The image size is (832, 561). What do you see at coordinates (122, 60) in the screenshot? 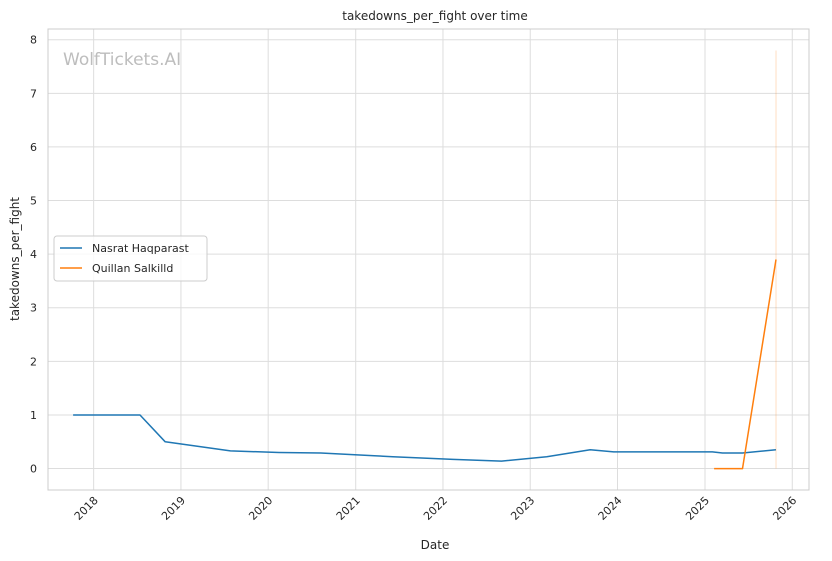
I see `watermark: WolfTickets.AI` at bounding box center [122, 60].